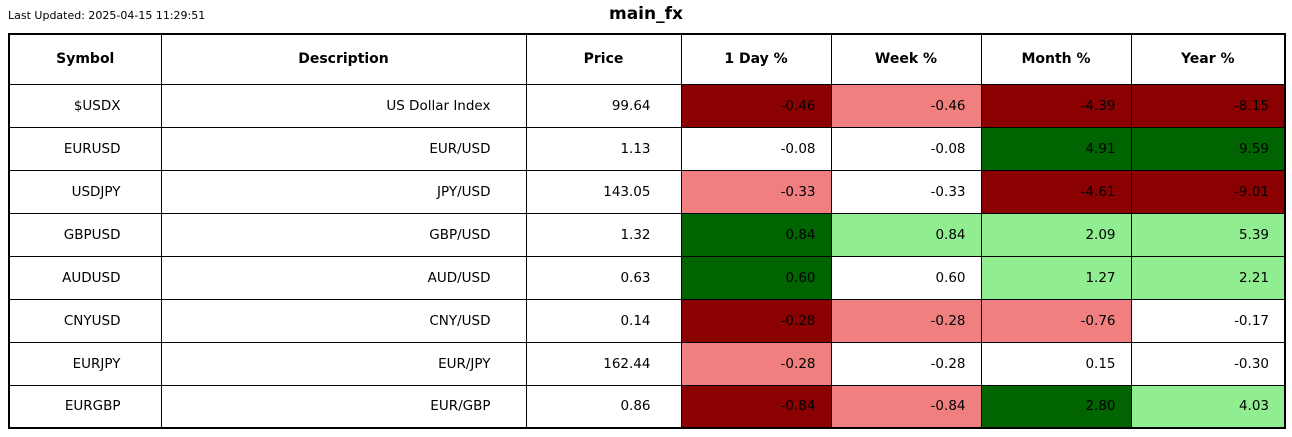 The image size is (1292, 437). What do you see at coordinates (343, 406) in the screenshot?
I see `description-cell: EUR/GBP` at bounding box center [343, 406].